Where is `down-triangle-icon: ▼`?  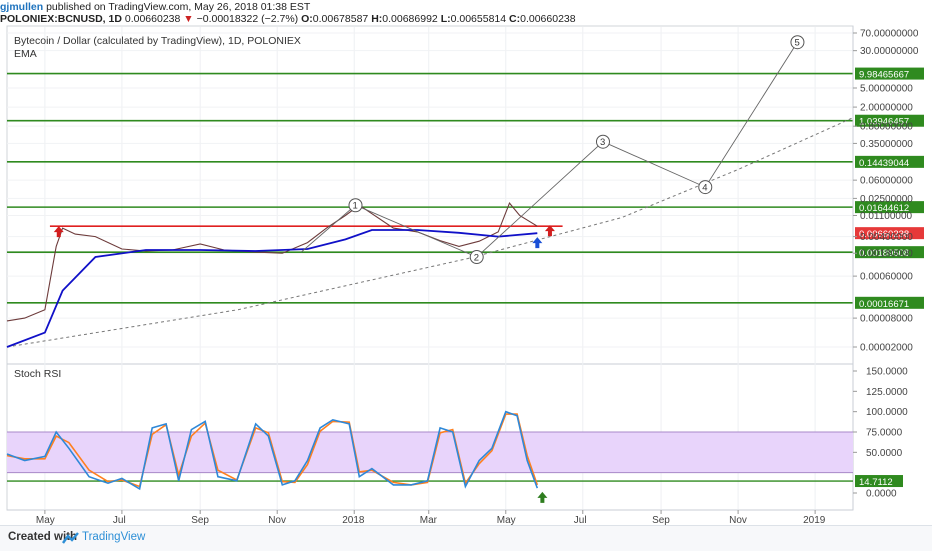 down-triangle-icon: ▼ is located at coordinates (188, 19).